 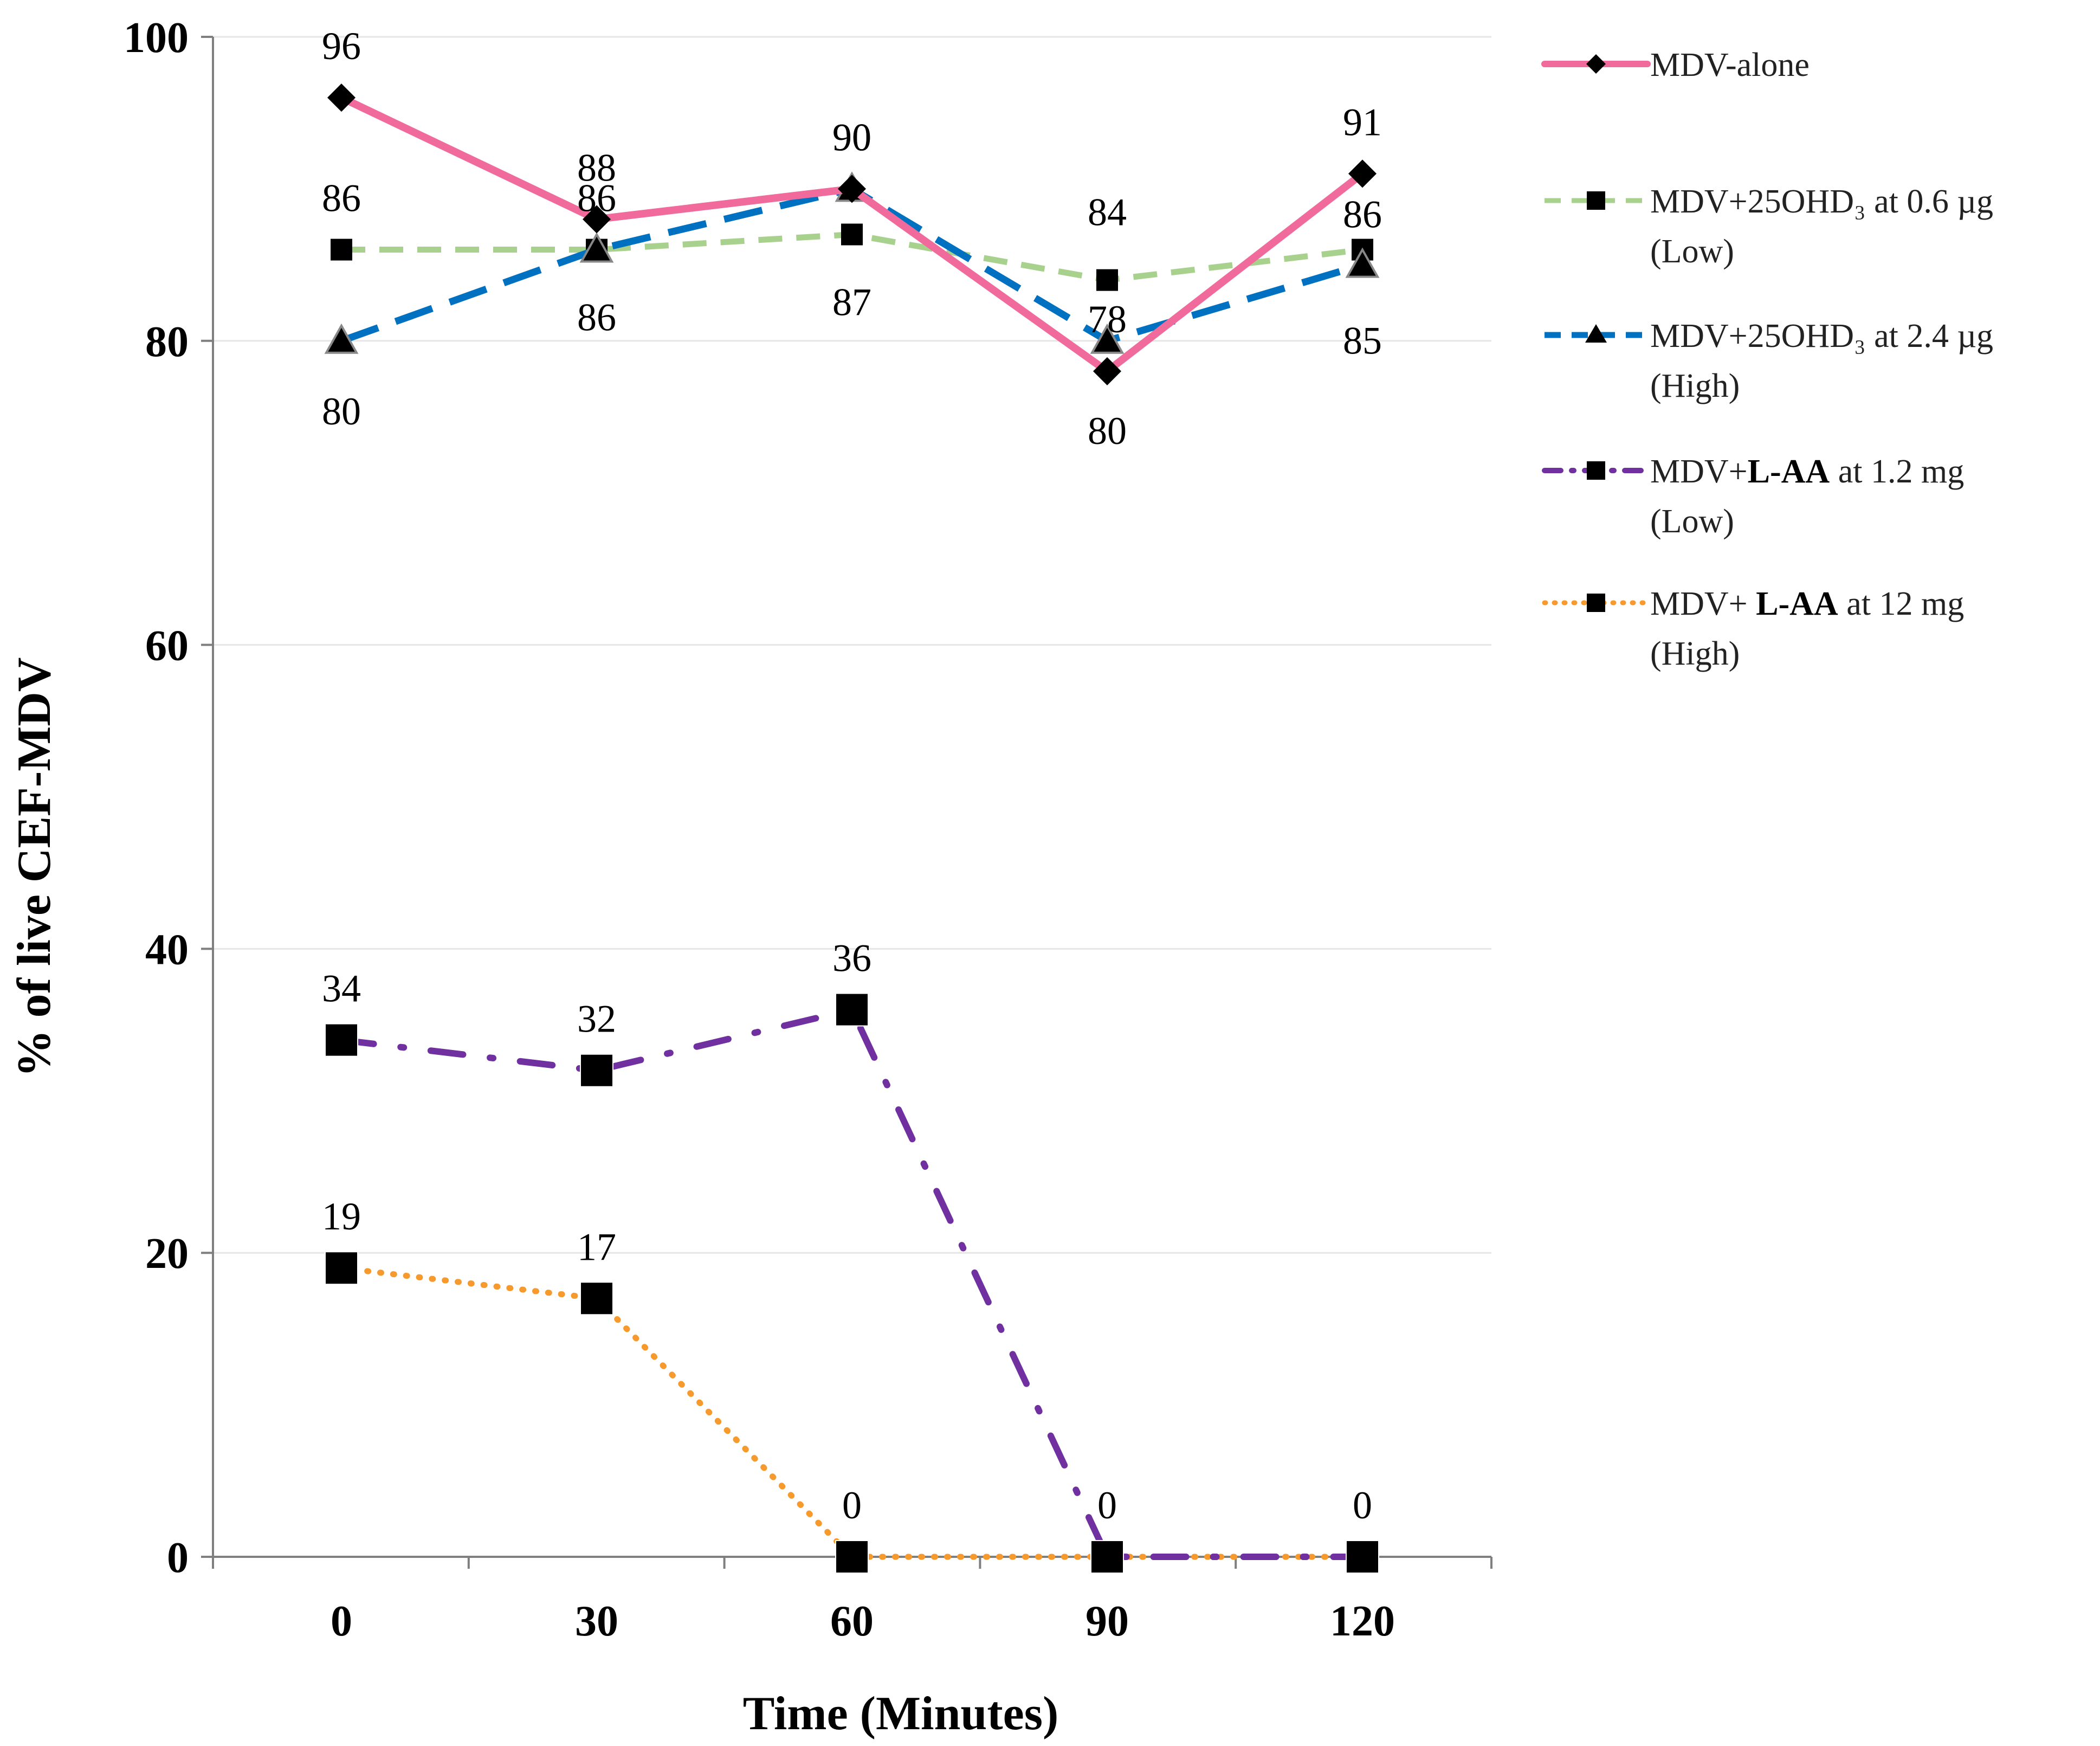 I want to click on data-label: 85, so click(x=1363, y=341).